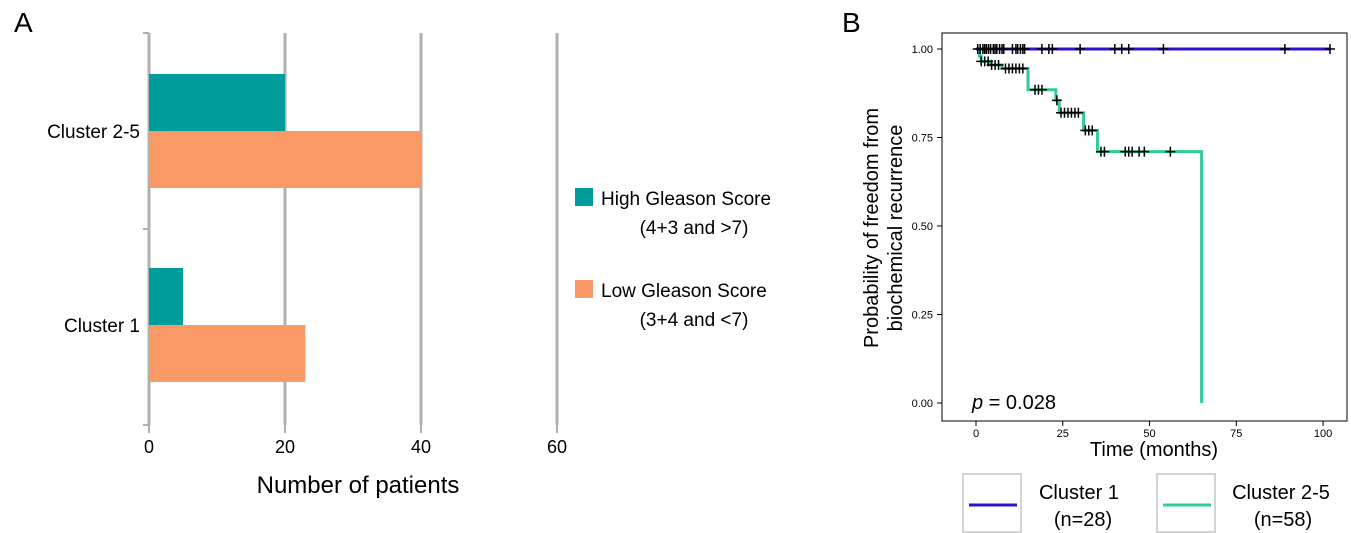 The height and width of the screenshot is (533, 1351). I want to click on km-y-axis-label-line2: biochemical recurrence, so click(896, 228).